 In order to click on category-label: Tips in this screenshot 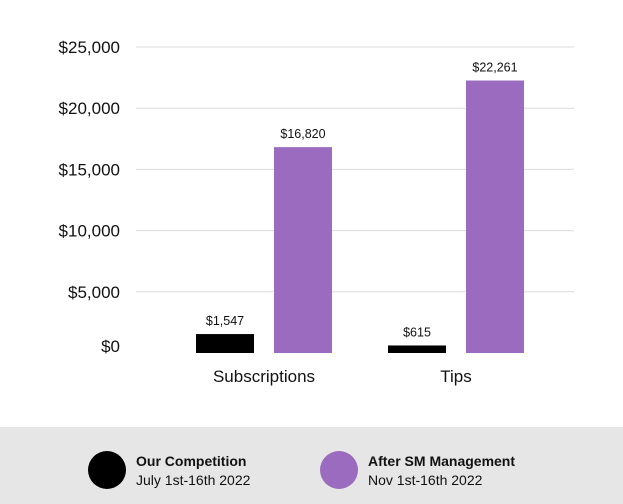, I will do `click(456, 376)`.